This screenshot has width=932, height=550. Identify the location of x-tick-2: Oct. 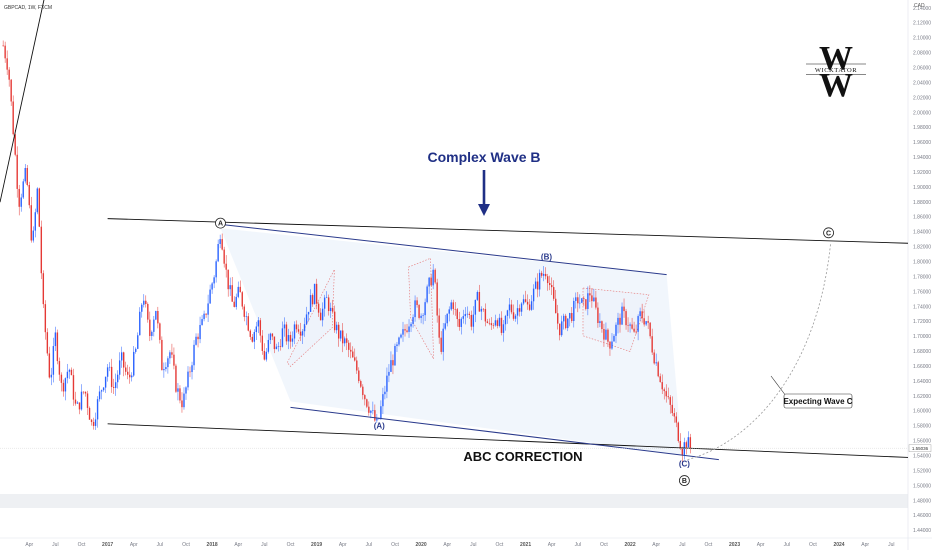
(82, 545).